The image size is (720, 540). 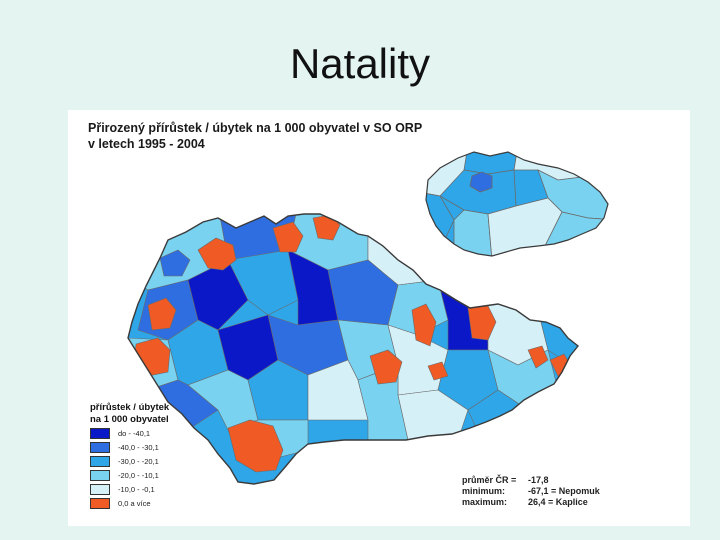 What do you see at coordinates (564, 491) in the screenshot?
I see `stat-value: -67,1 = Nepomuk` at bounding box center [564, 491].